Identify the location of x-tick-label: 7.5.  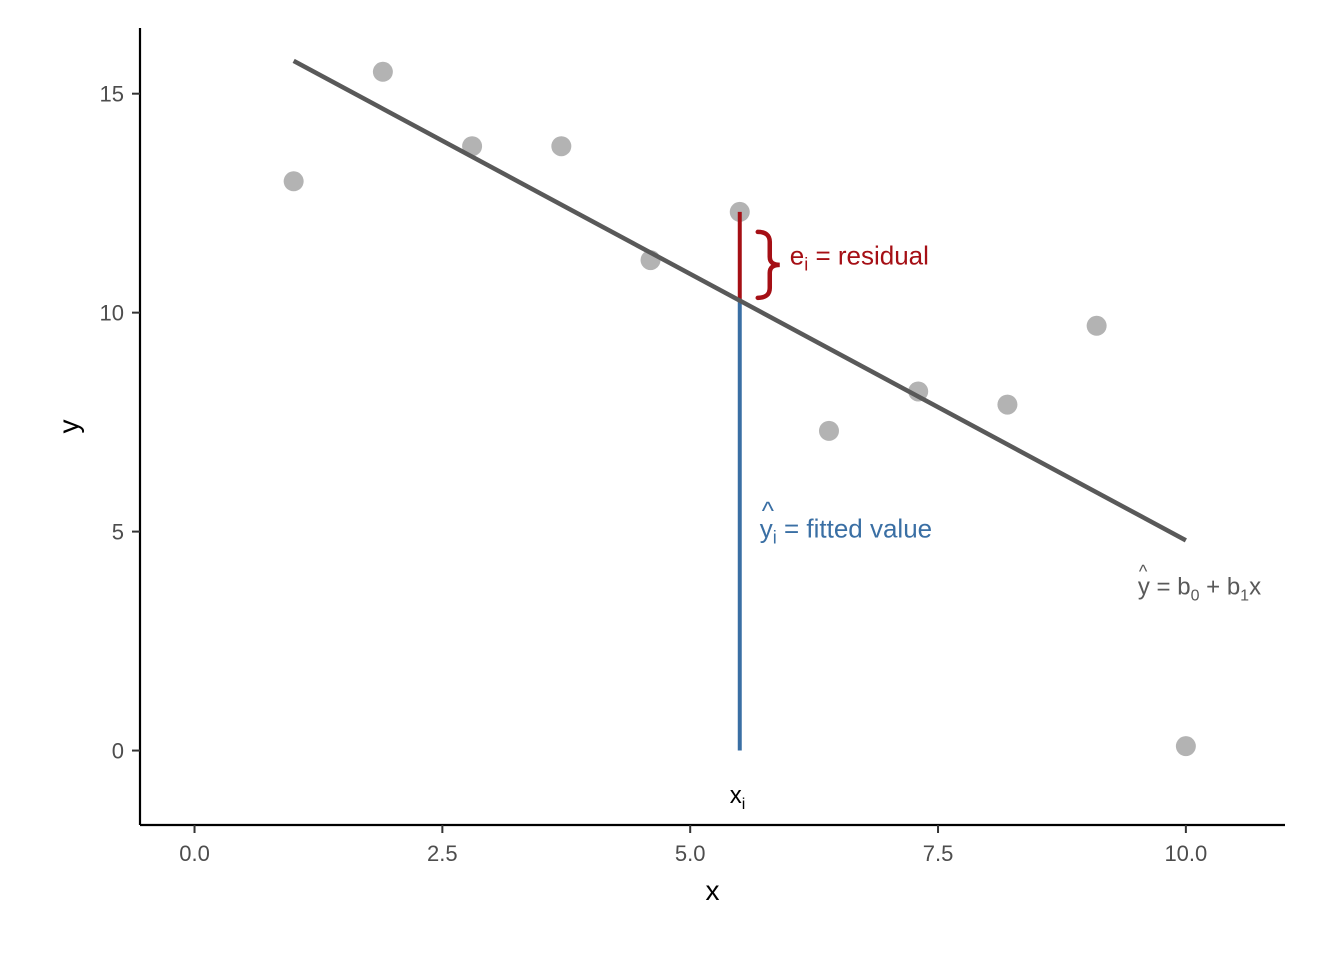
(938, 853).